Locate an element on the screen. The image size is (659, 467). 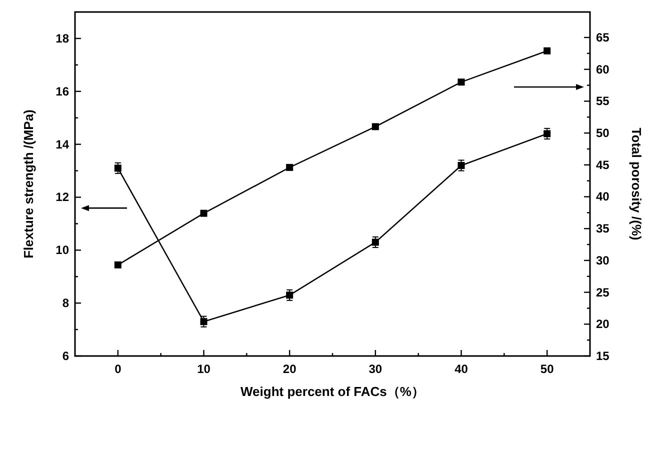
y2-tick-label: 15 is located at coordinates (603, 356).